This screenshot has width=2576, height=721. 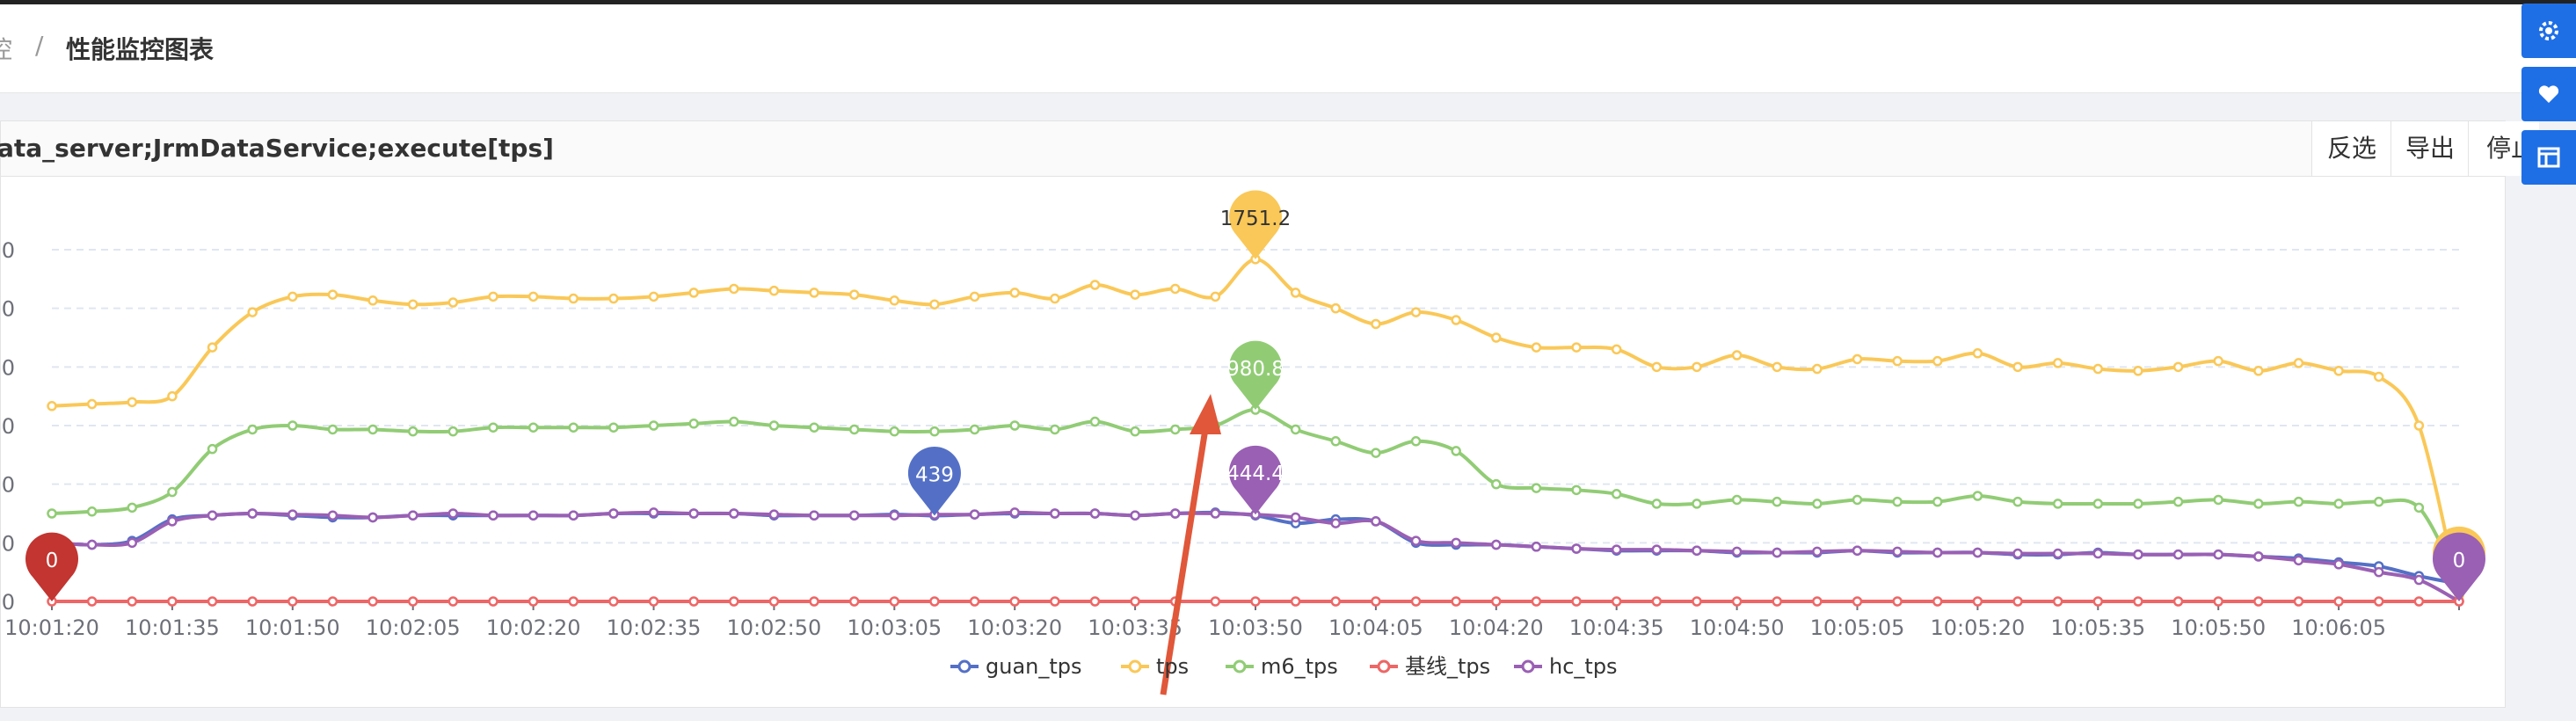 I want to click on legend-item-guan_tps: guan_tps, so click(x=1016, y=666).